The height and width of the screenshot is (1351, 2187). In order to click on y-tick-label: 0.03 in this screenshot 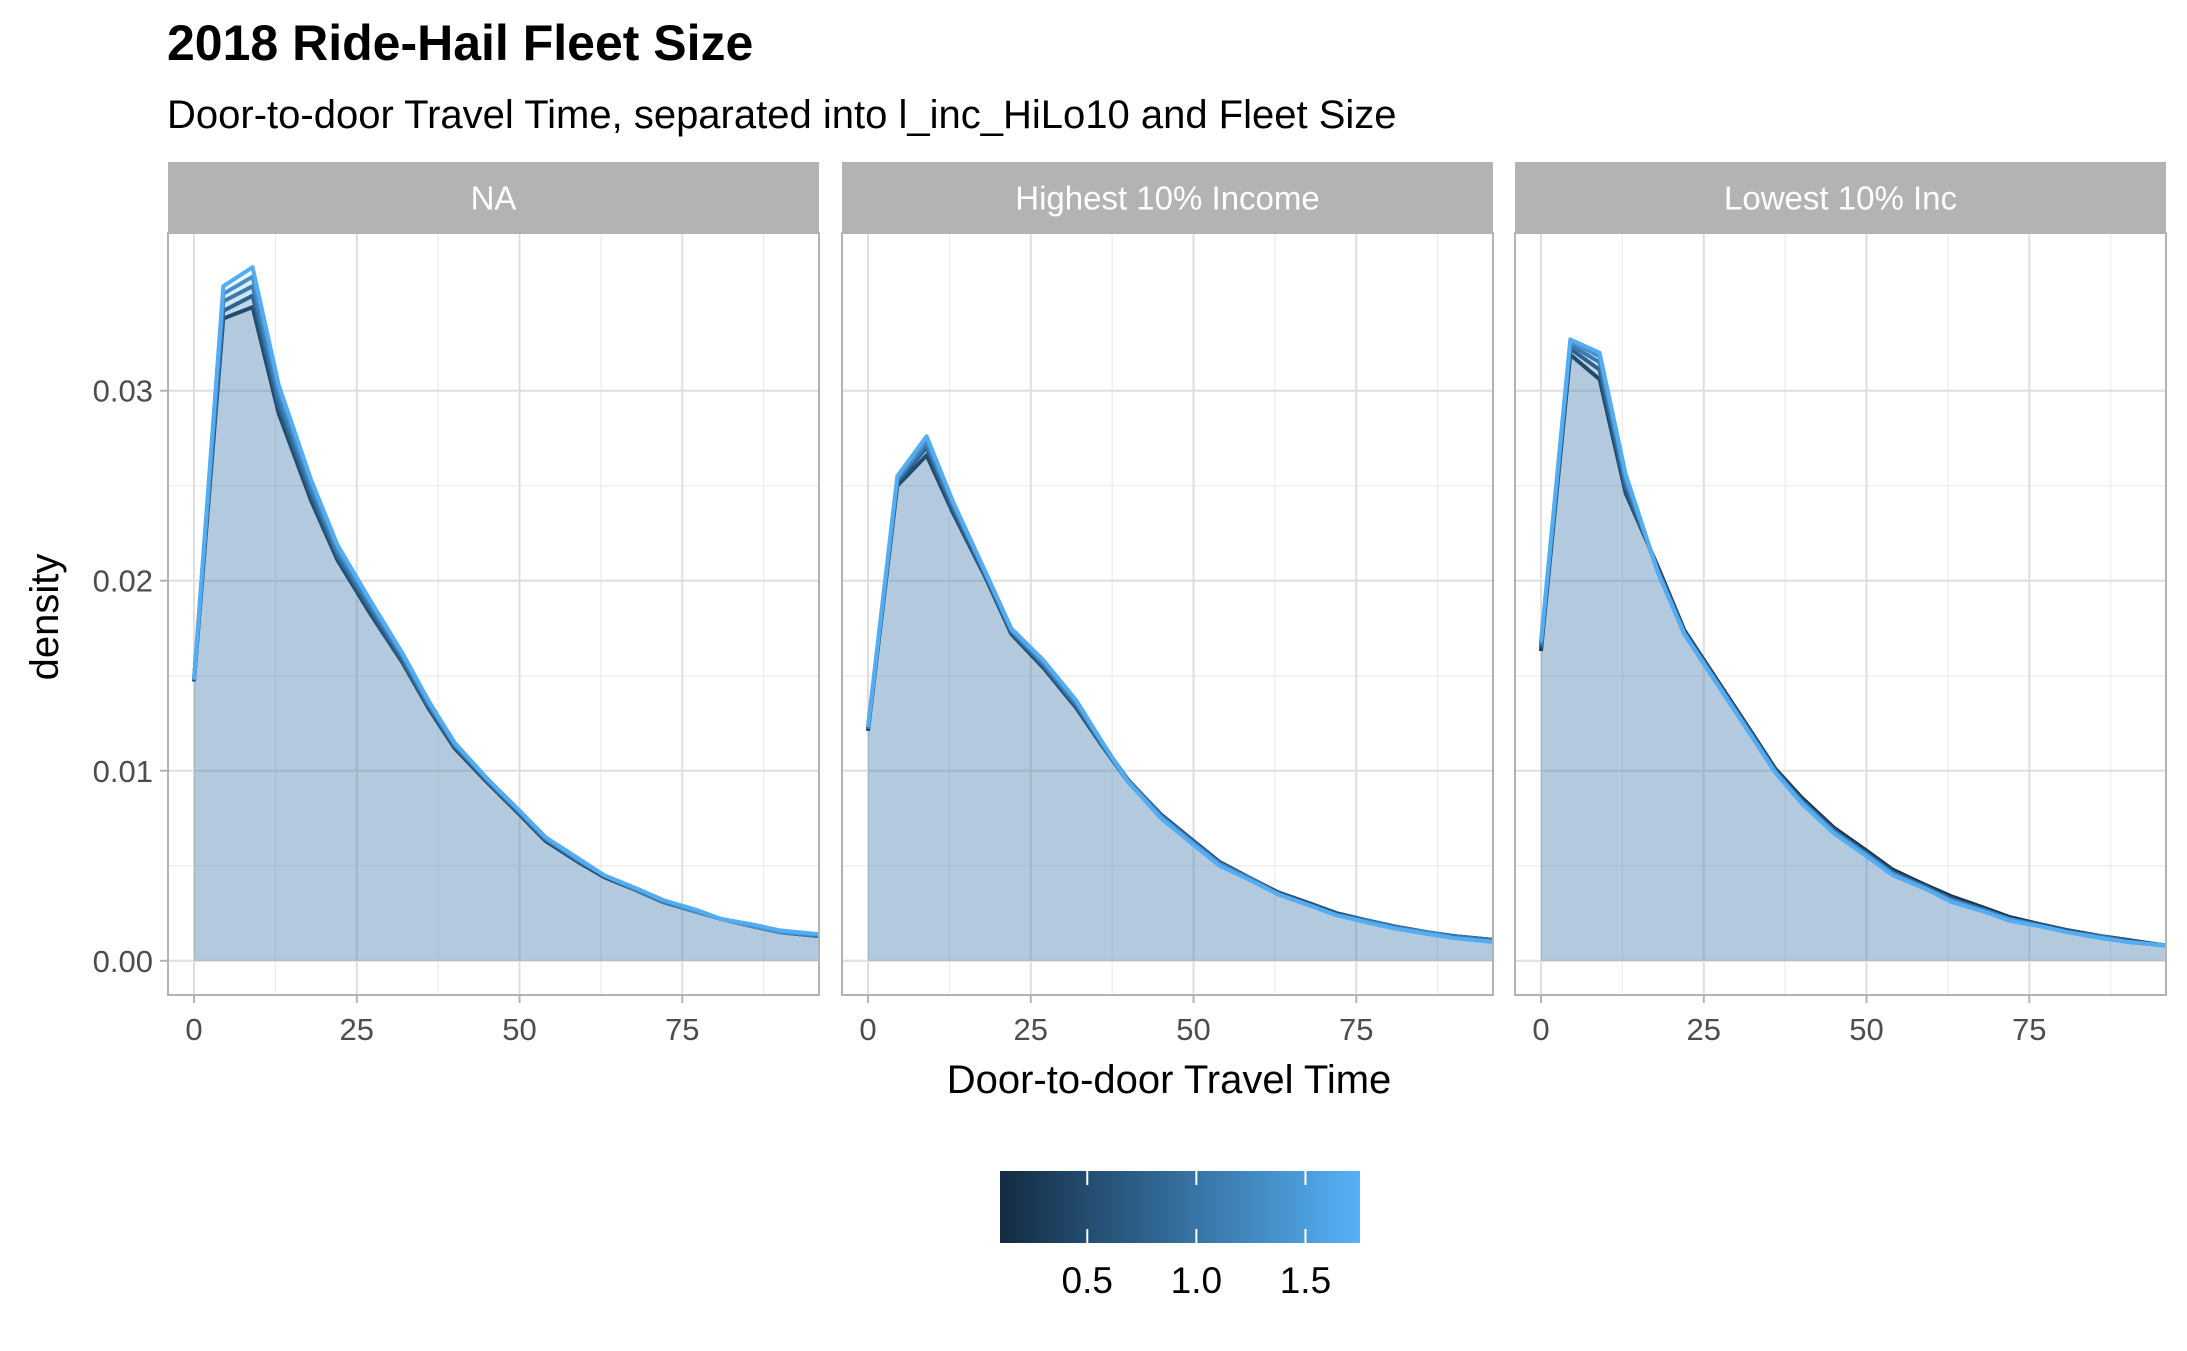, I will do `click(123, 391)`.